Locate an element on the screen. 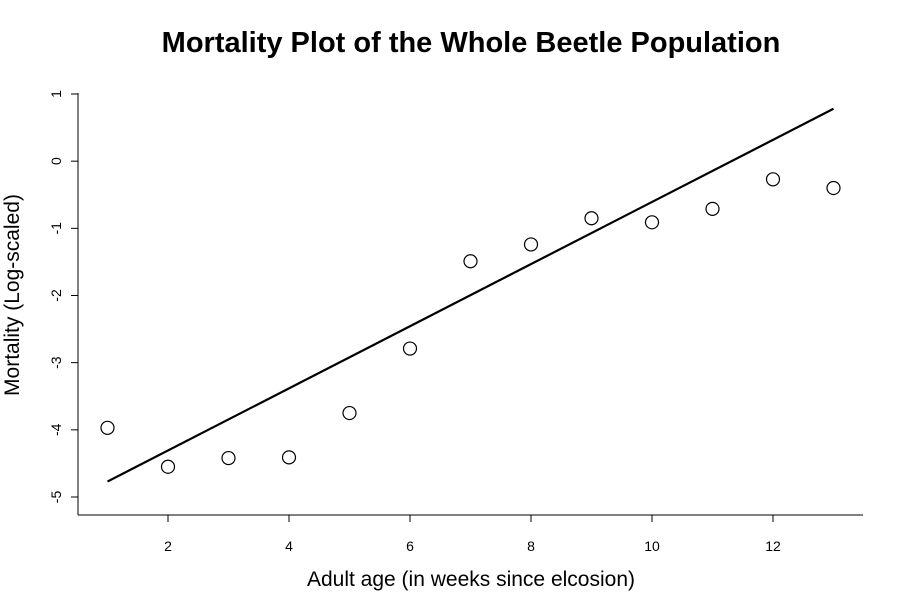 This screenshot has width=905, height=612. x-tick-label: 12 is located at coordinates (773, 546).